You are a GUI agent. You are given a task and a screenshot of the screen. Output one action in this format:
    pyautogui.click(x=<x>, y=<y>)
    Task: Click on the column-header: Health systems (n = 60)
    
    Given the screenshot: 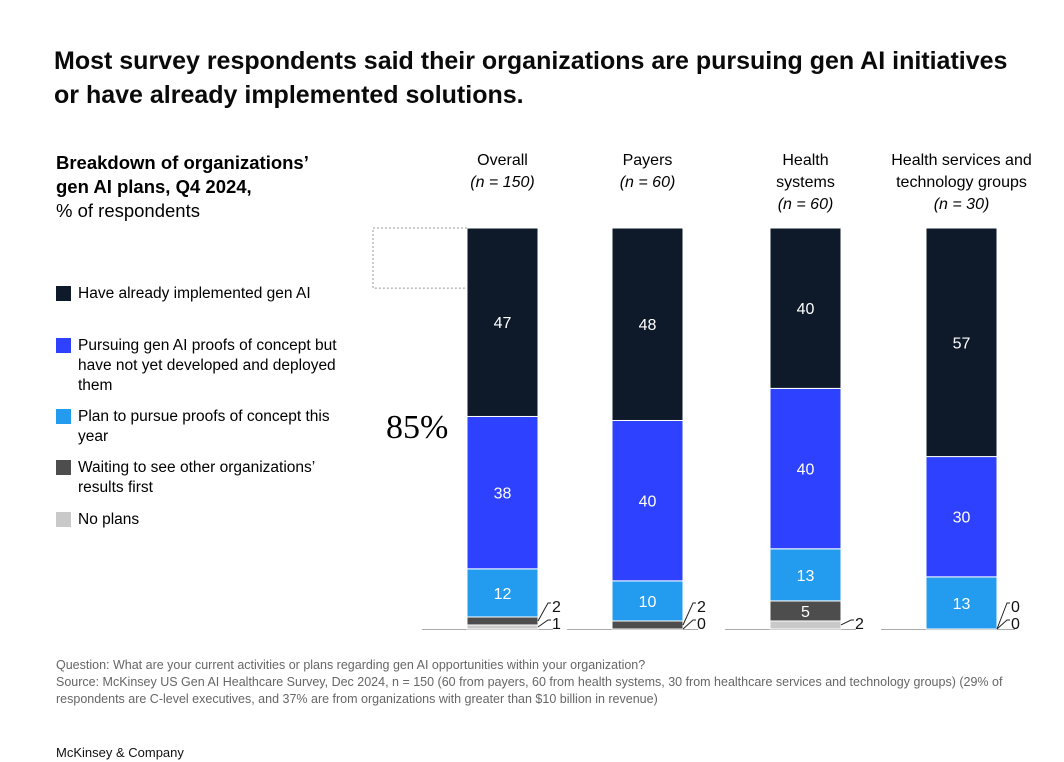 What is the action you would take?
    pyautogui.click(x=806, y=183)
    